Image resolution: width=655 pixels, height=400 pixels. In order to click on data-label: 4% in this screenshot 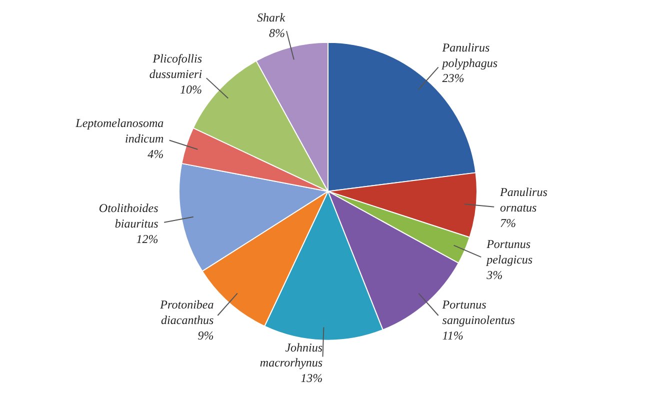, I will do `click(156, 153)`.